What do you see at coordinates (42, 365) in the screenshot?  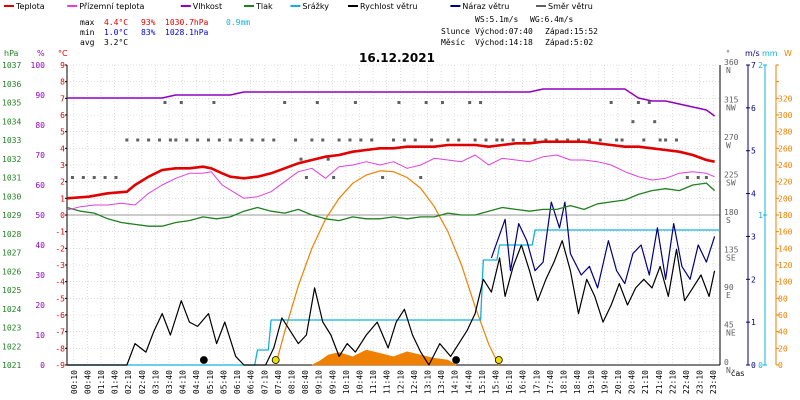 I see `pct-tick-0: 0` at bounding box center [42, 365].